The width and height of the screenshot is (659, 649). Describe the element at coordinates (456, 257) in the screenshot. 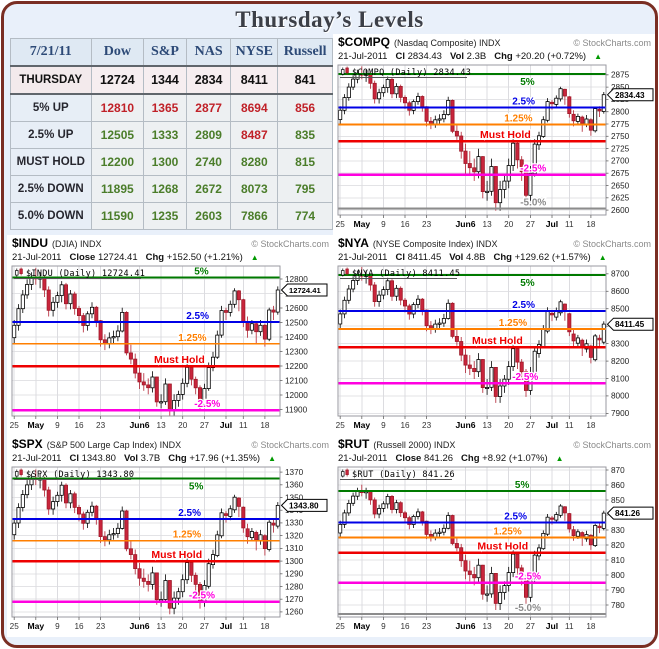

I see `vol-label: Vol` at that location.